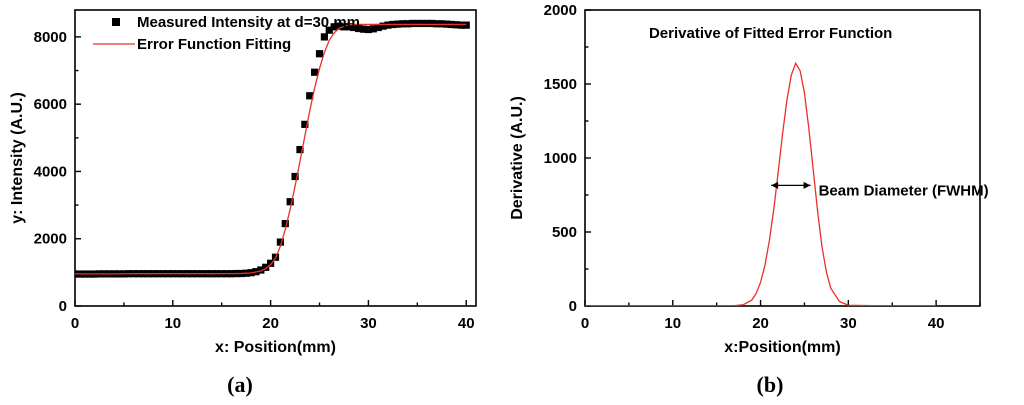 The image size is (1024, 405). What do you see at coordinates (116, 22) in the screenshot?
I see `legend-marker` at bounding box center [116, 22].